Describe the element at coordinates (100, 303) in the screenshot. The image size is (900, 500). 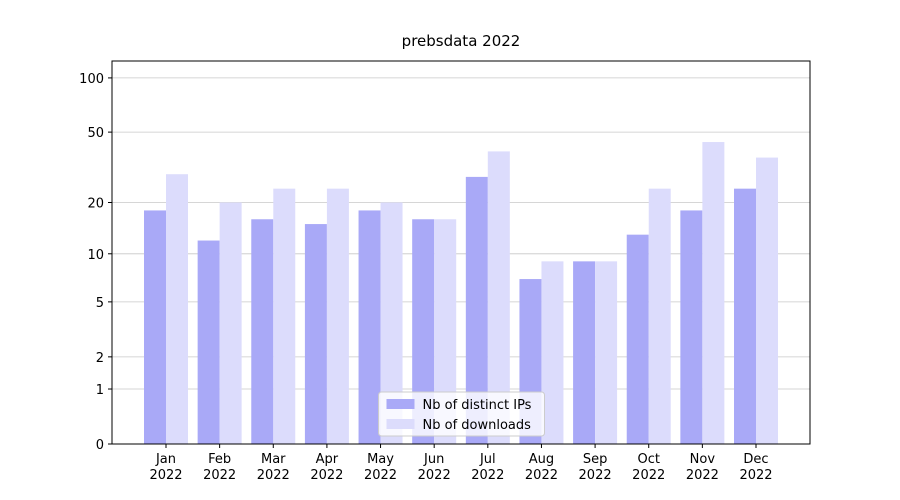
I see `y-tick-label: 5` at that location.